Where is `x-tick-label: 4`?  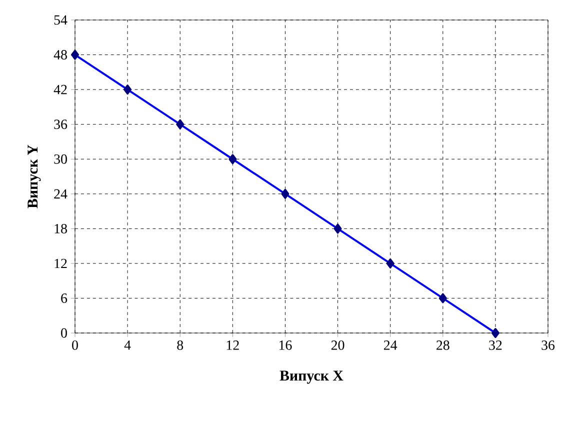 x-tick-label: 4 is located at coordinates (127, 345).